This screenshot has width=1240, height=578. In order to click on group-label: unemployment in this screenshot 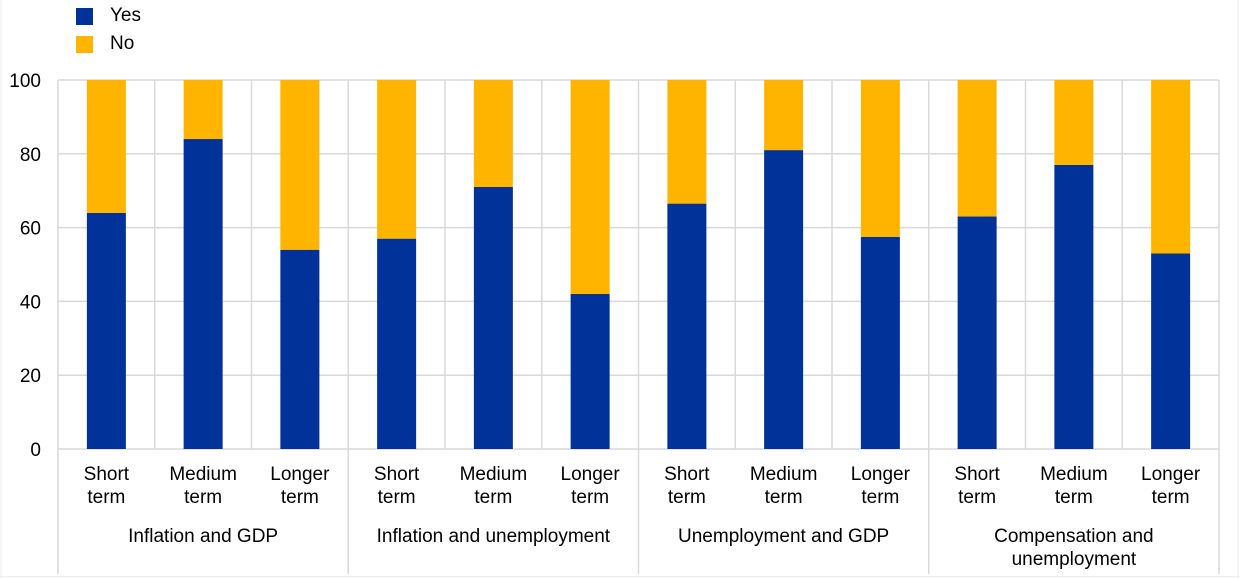, I will do `click(1074, 559)`.